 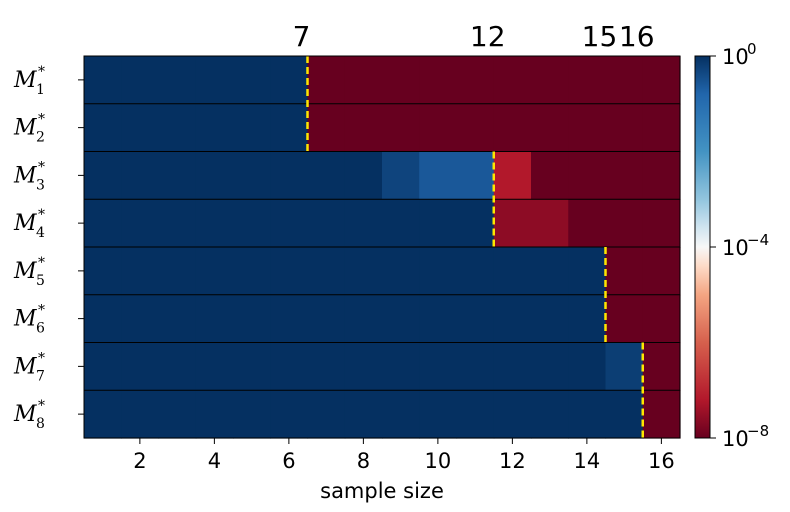 I want to click on y-tick-label: M 2 *, so click(x=29, y=129).